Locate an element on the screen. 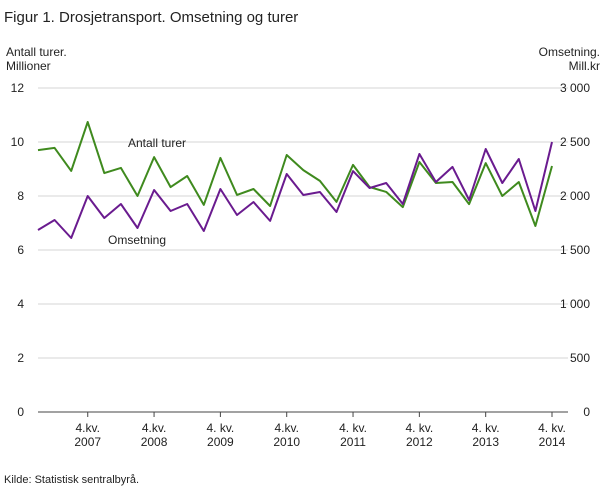 Image resolution: width=609 pixels, height=494 pixels. x-tick-label: 4. kv. 2011 is located at coordinates (353, 435).